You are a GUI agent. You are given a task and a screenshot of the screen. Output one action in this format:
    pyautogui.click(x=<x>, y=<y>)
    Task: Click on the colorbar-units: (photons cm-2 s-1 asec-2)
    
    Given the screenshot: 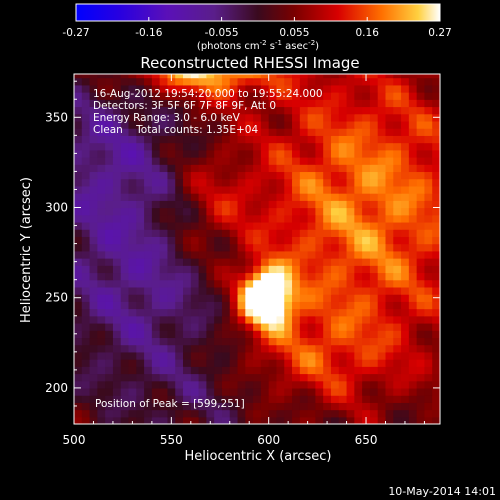 What is the action you would take?
    pyautogui.click(x=258, y=45)
    